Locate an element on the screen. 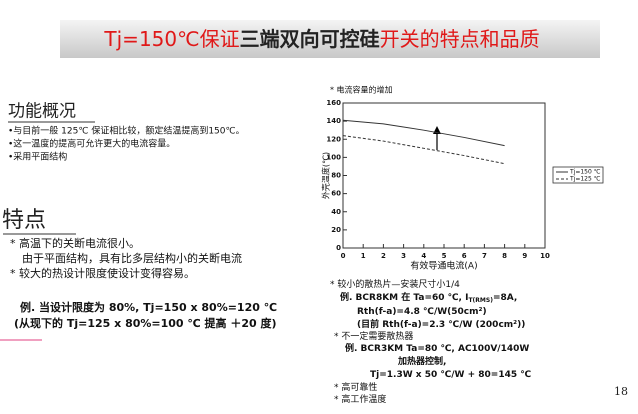 The width and height of the screenshot is (638, 414). note-line: Rth(f-a)=4.8 ℃/W(50cm²) is located at coordinates (422, 312).